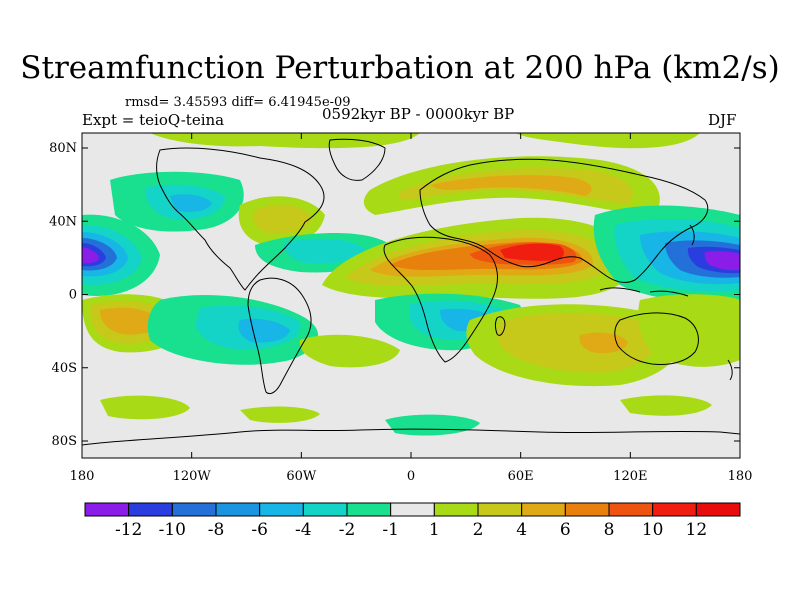 The image size is (800, 600). Describe the element at coordinates (240, 219) in the screenshot. I see `coast-north-america` at that location.